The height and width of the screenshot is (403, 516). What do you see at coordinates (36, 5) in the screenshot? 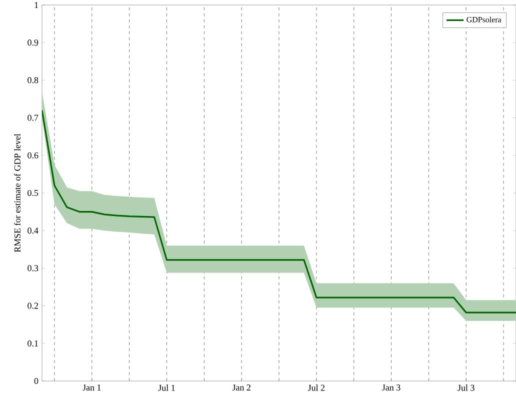
I see `y-tick-label: 1` at bounding box center [36, 5].